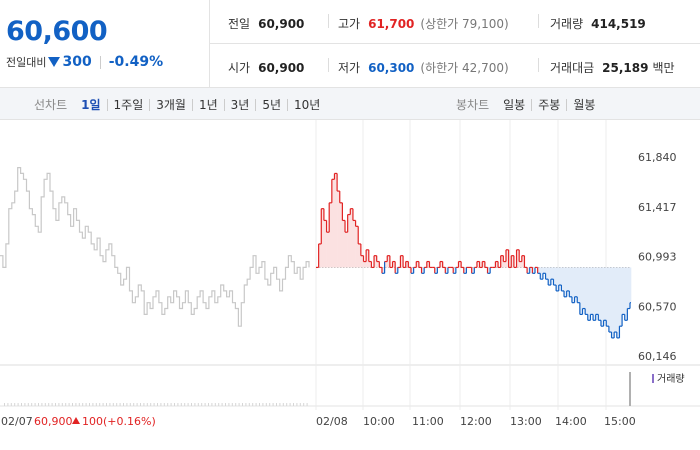 The image size is (700, 450). Describe the element at coordinates (391, 24) in the screenshot. I see `high-value: 61,700` at that location.